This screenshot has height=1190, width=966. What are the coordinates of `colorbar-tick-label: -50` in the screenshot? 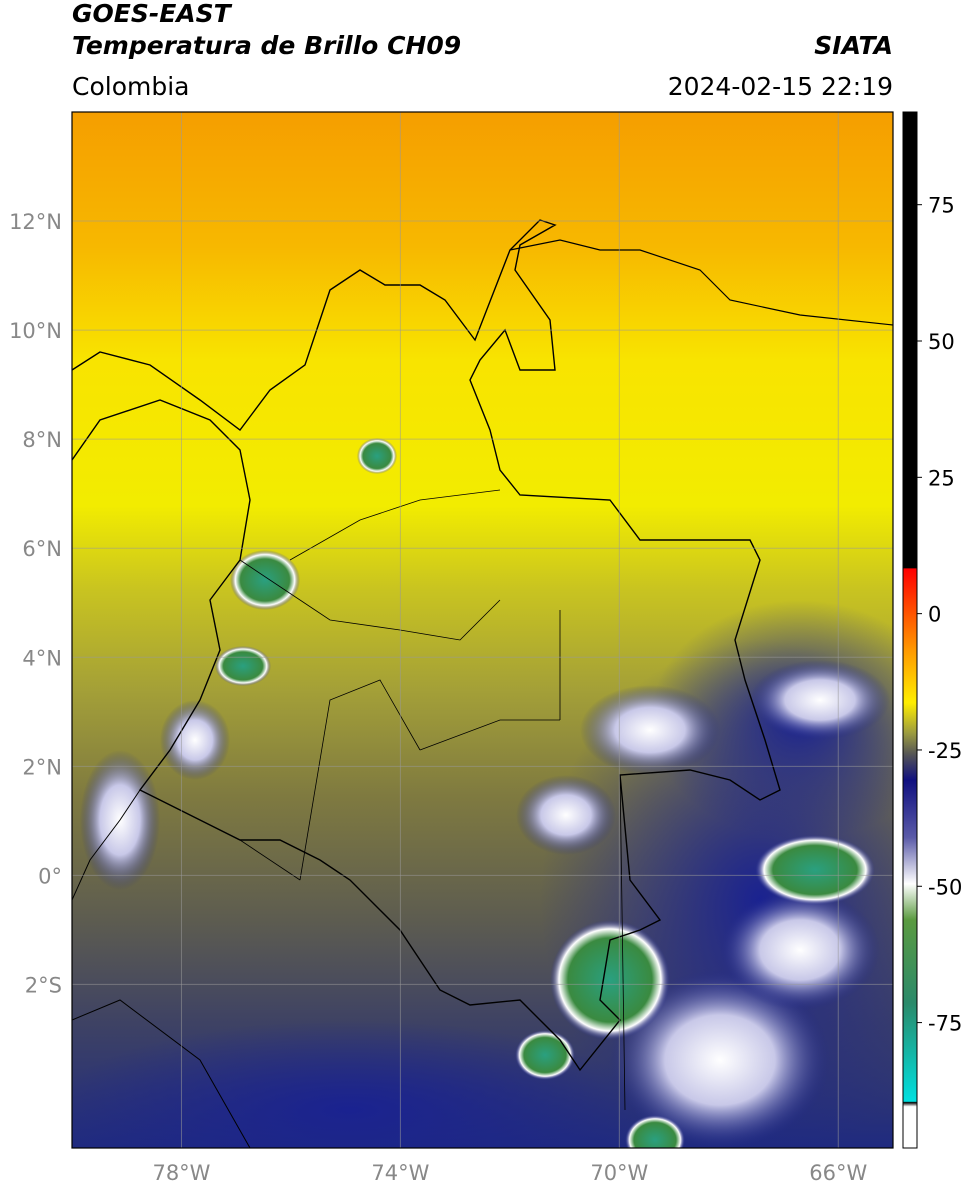 It's located at (945, 887).